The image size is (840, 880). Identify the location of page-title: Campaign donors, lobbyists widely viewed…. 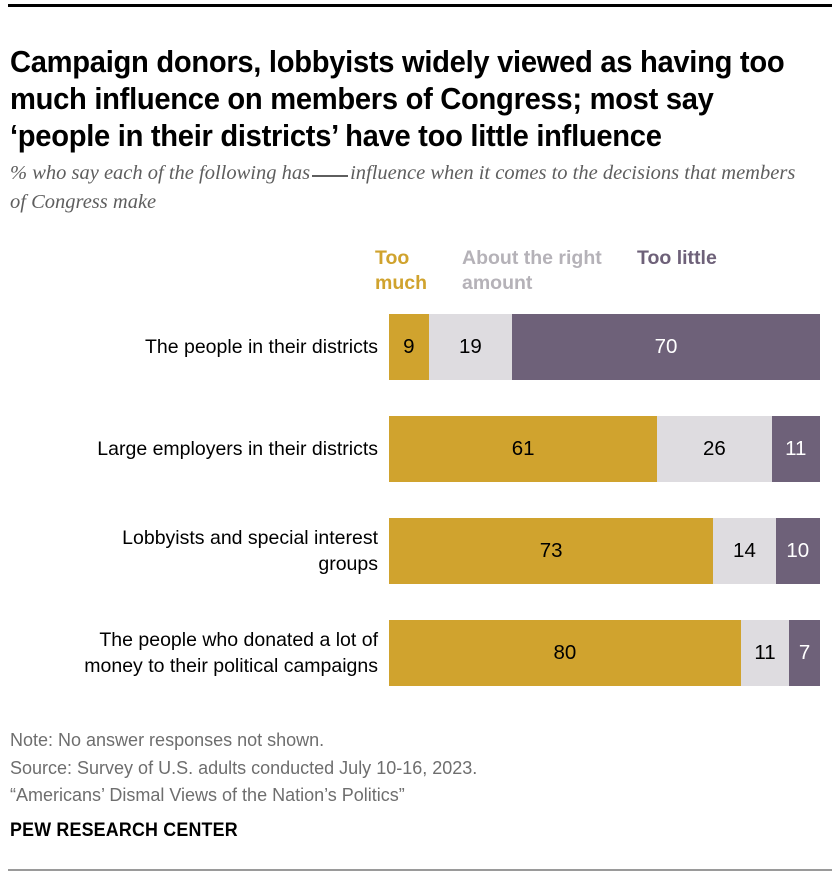
(397, 99).